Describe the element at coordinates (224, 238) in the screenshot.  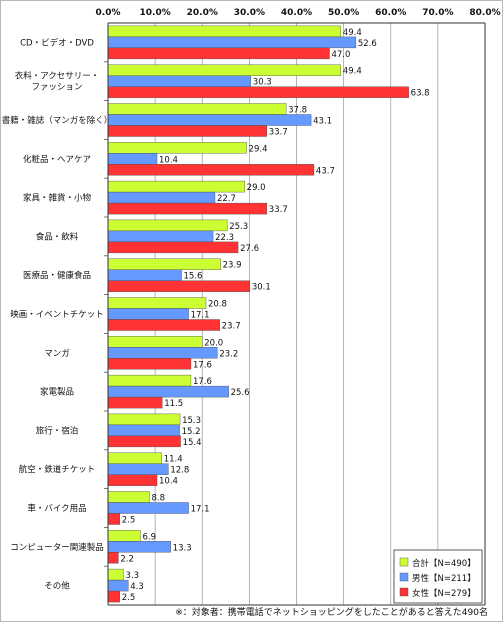
I see `data-label: 22.3` at that location.